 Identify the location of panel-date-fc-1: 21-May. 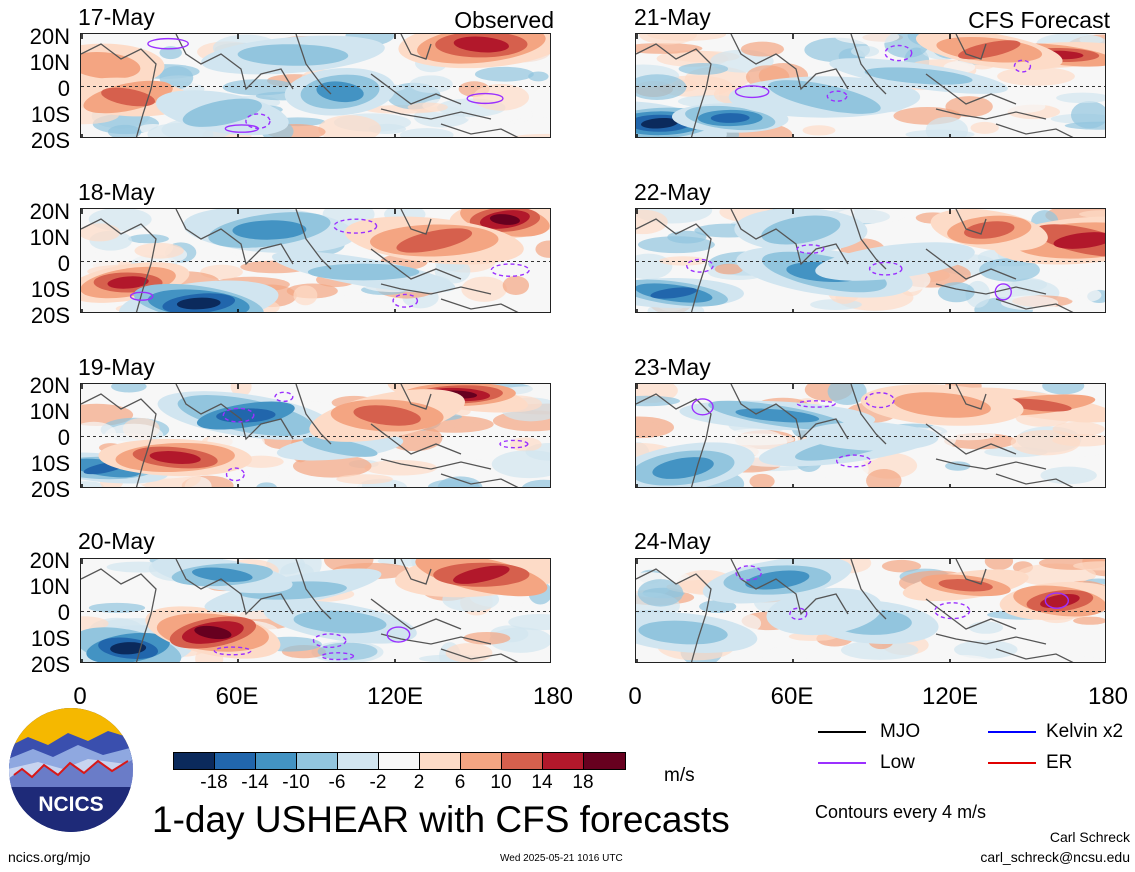
(672, 17).